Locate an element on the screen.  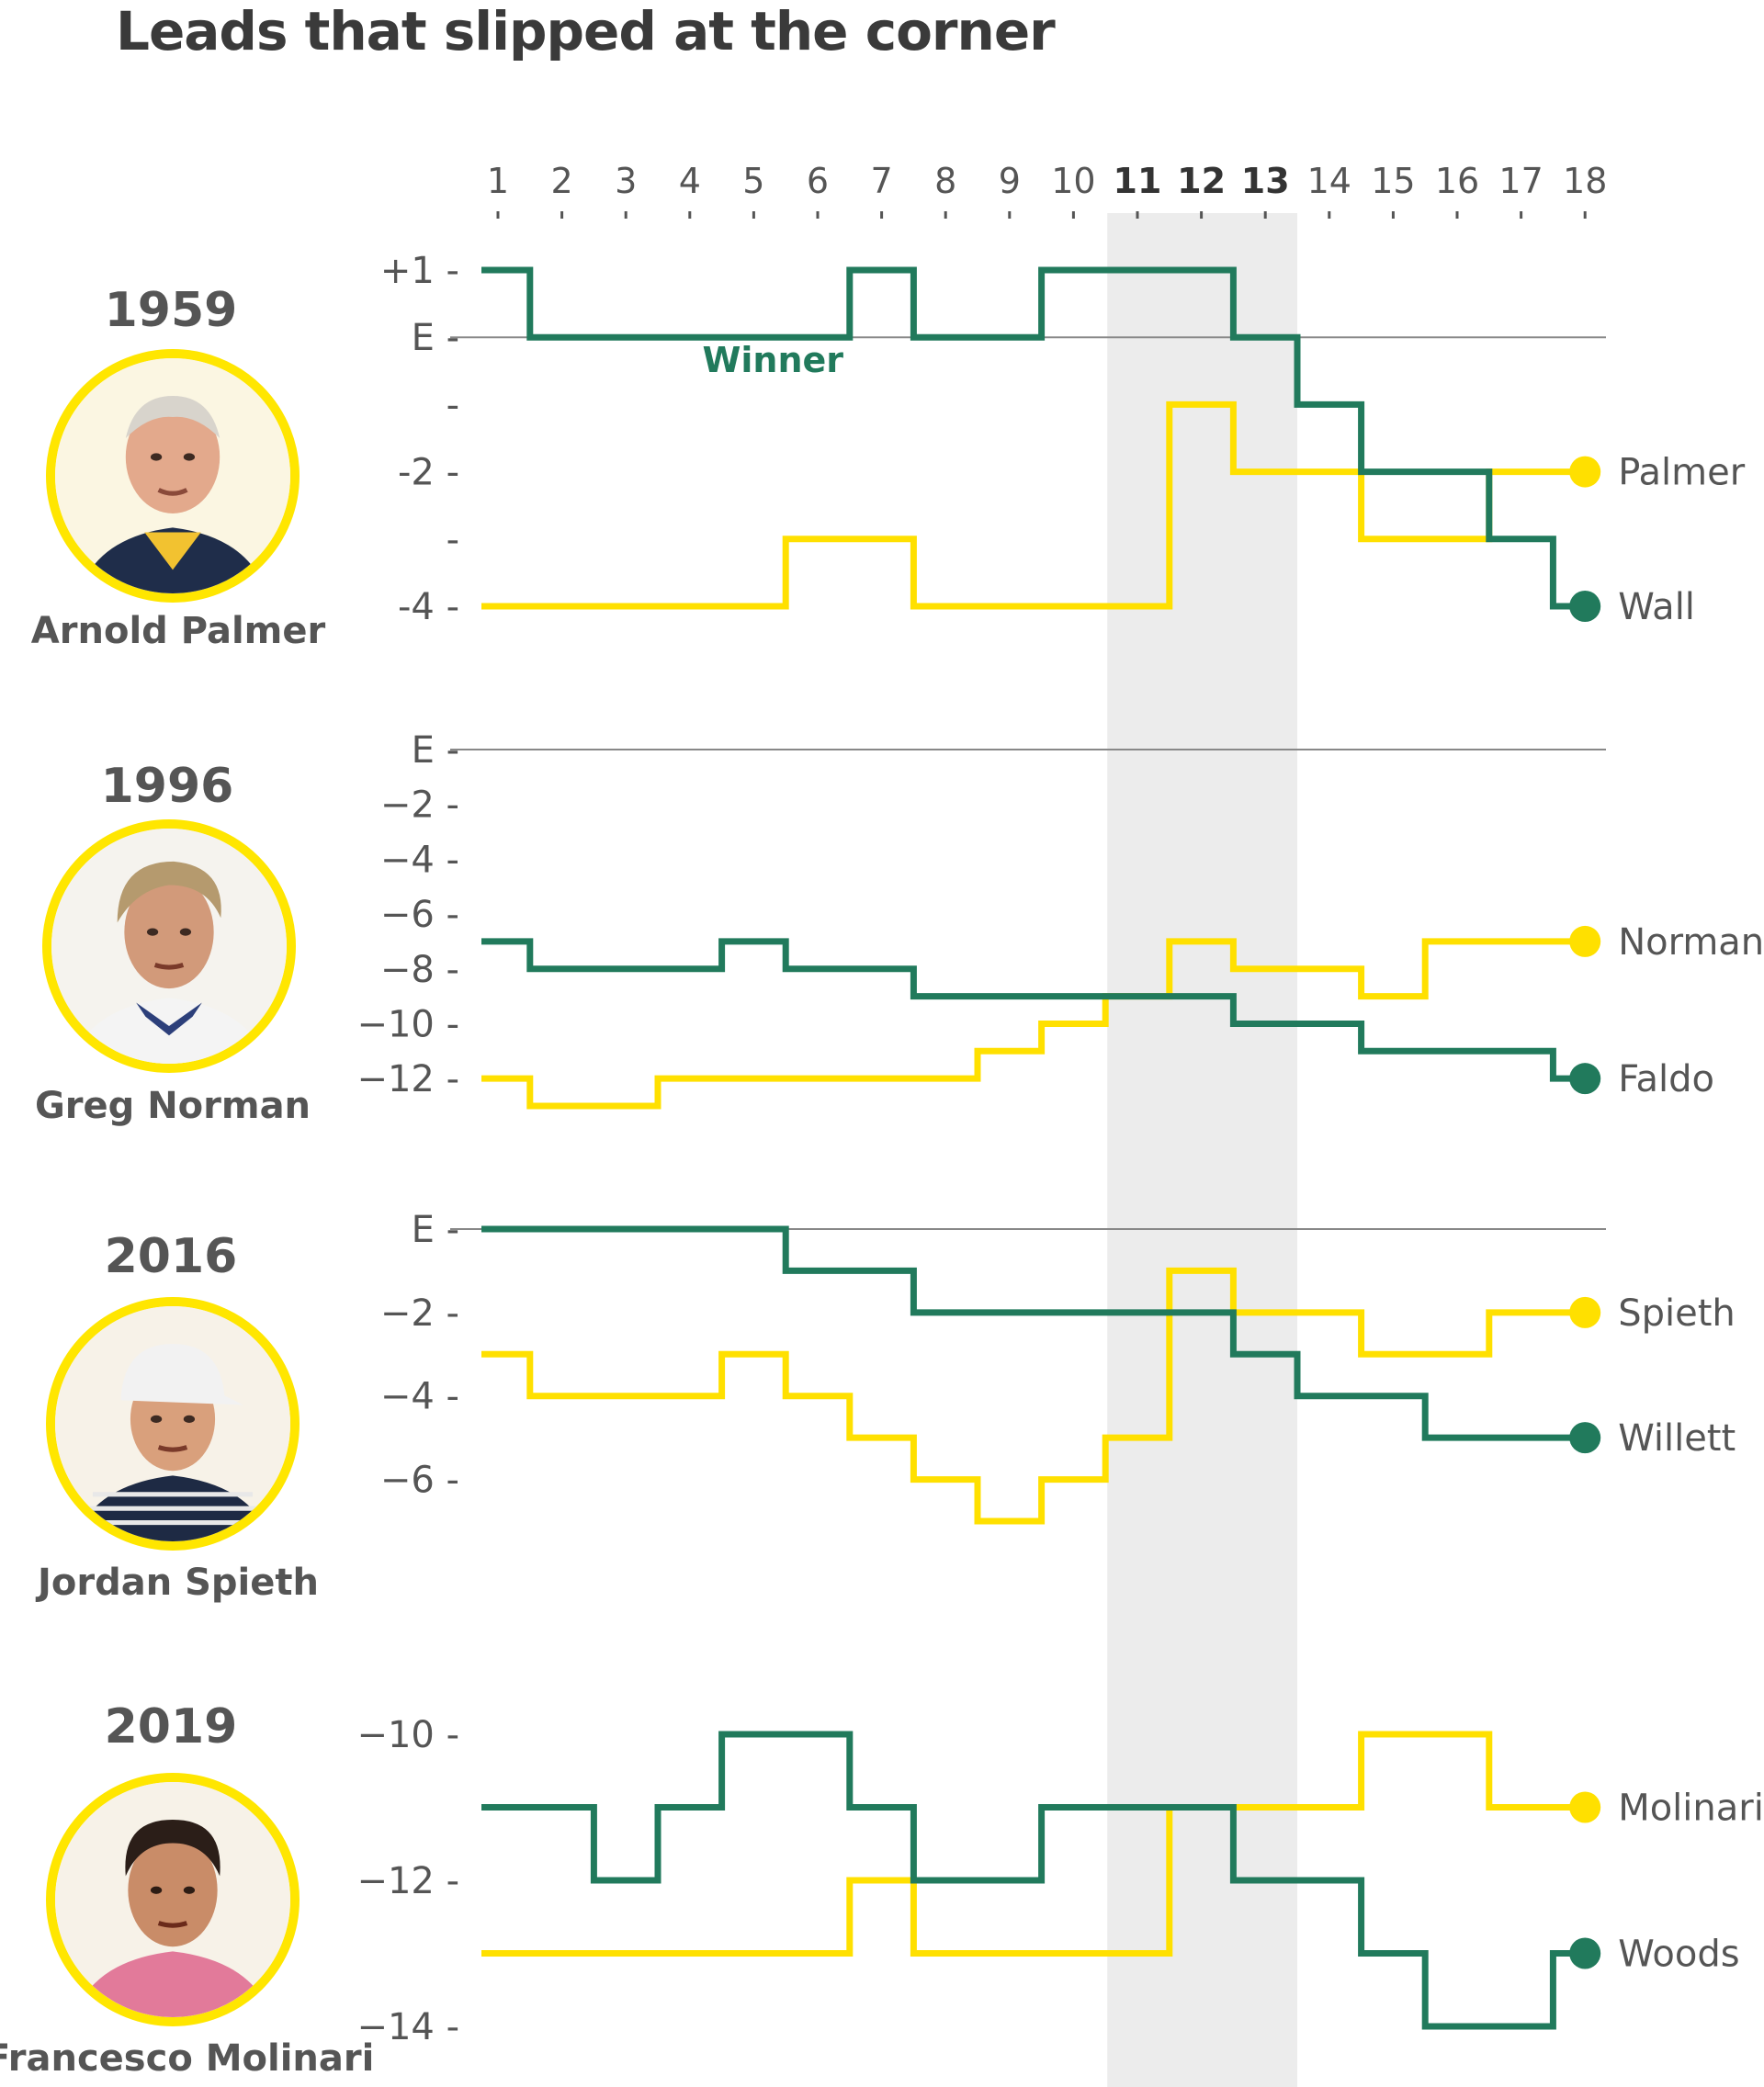
ytick-1959-4: - is located at coordinates (453, 540).